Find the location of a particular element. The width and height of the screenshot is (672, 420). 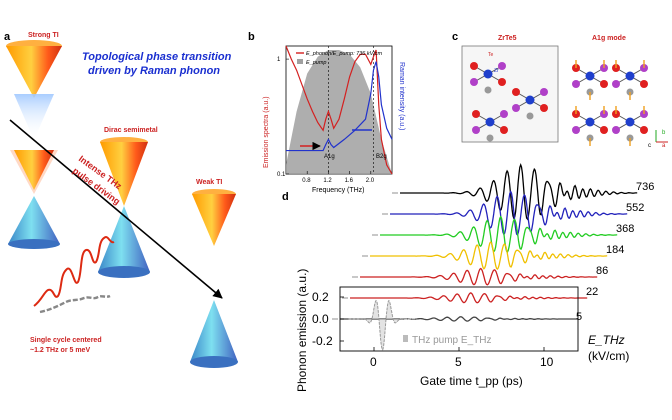

weak-ti-label: Weak TI is located at coordinates (209, 182).